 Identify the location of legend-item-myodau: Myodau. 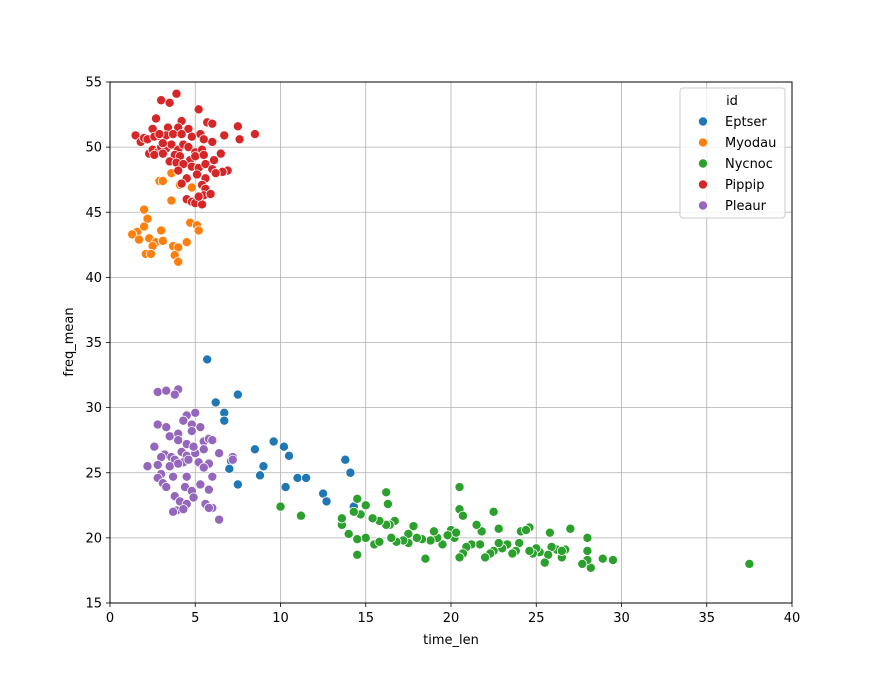
(737, 143).